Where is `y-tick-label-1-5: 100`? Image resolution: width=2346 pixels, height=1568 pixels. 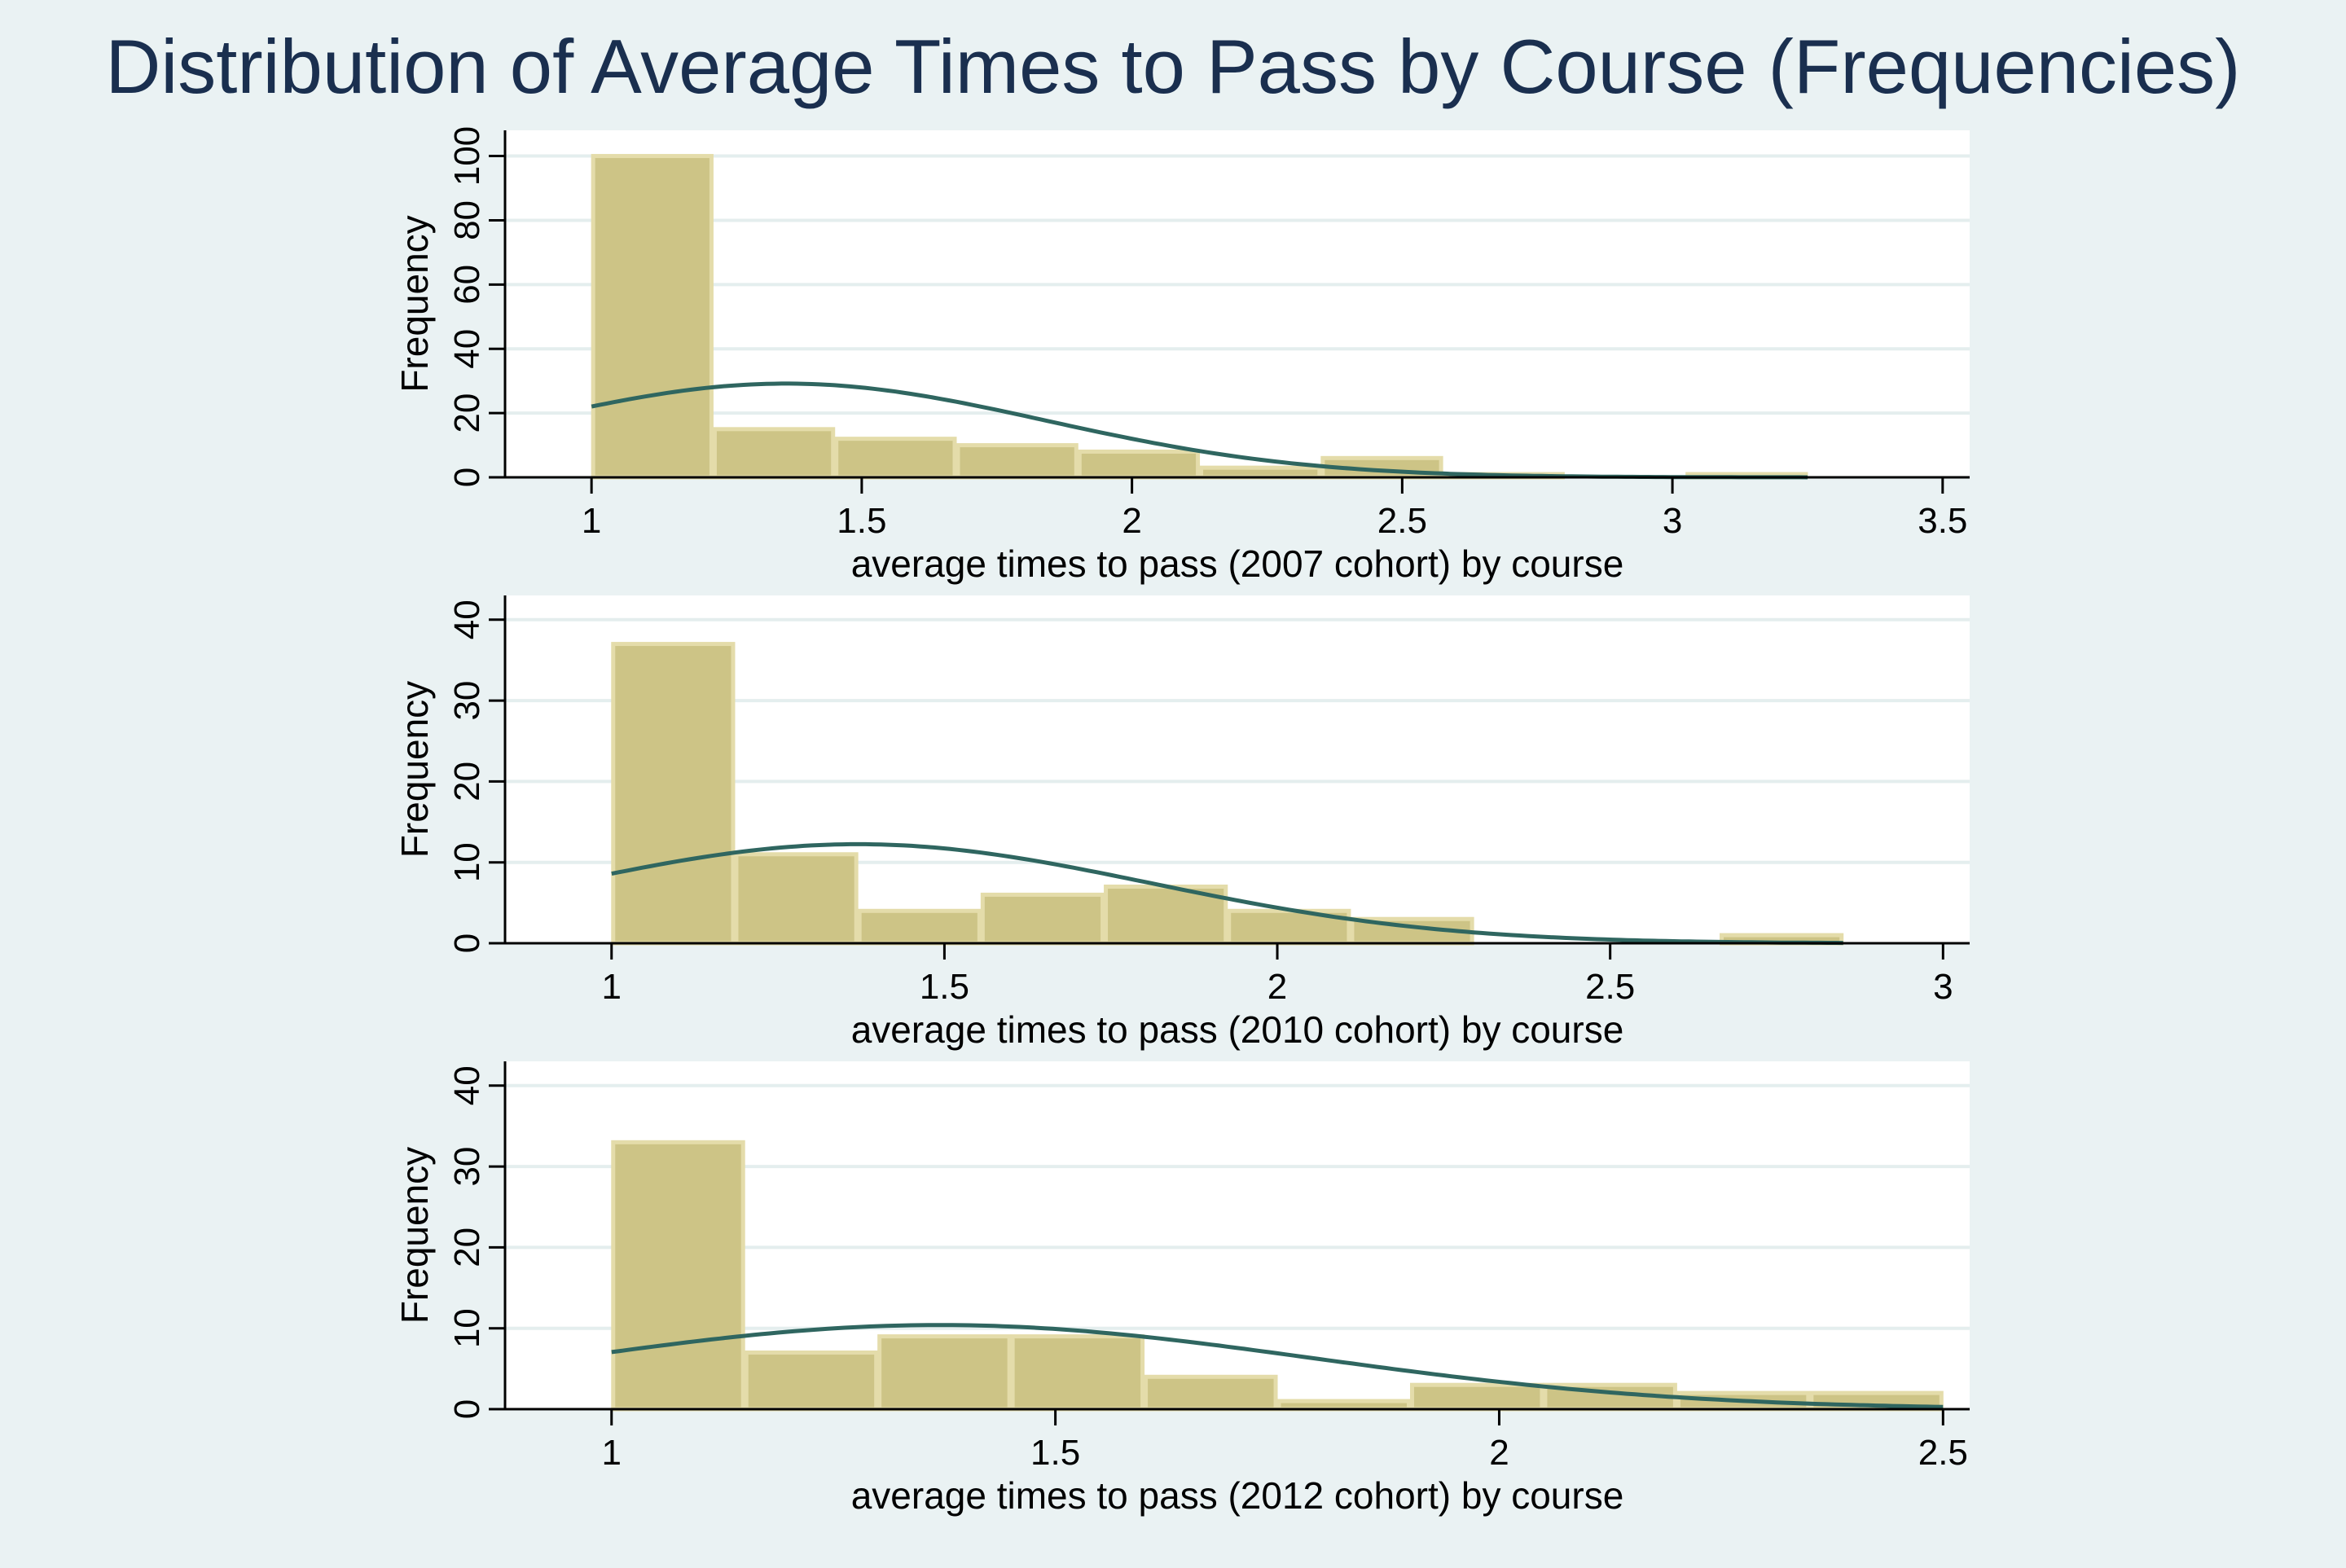 y-tick-label-1-5: 100 is located at coordinates (467, 156).